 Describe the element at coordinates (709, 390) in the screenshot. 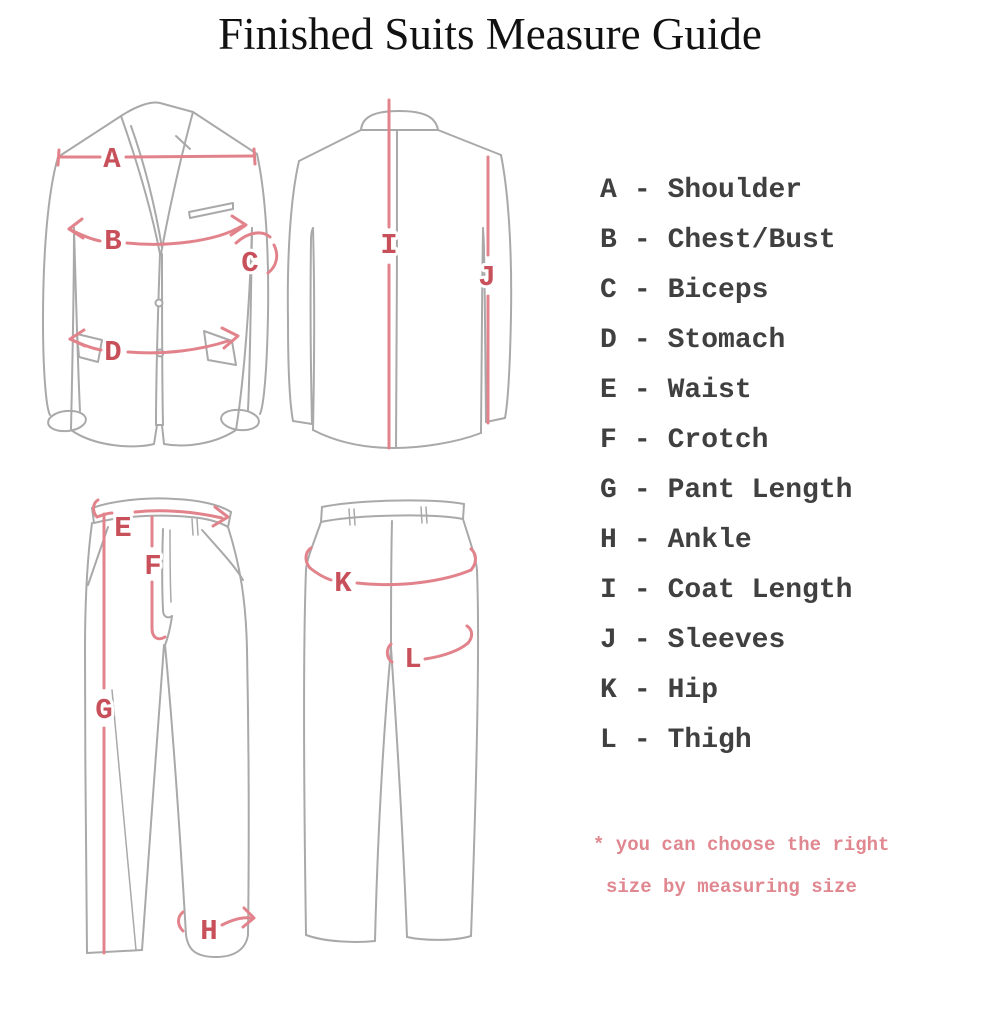

I see `legend-label: Waist` at that location.